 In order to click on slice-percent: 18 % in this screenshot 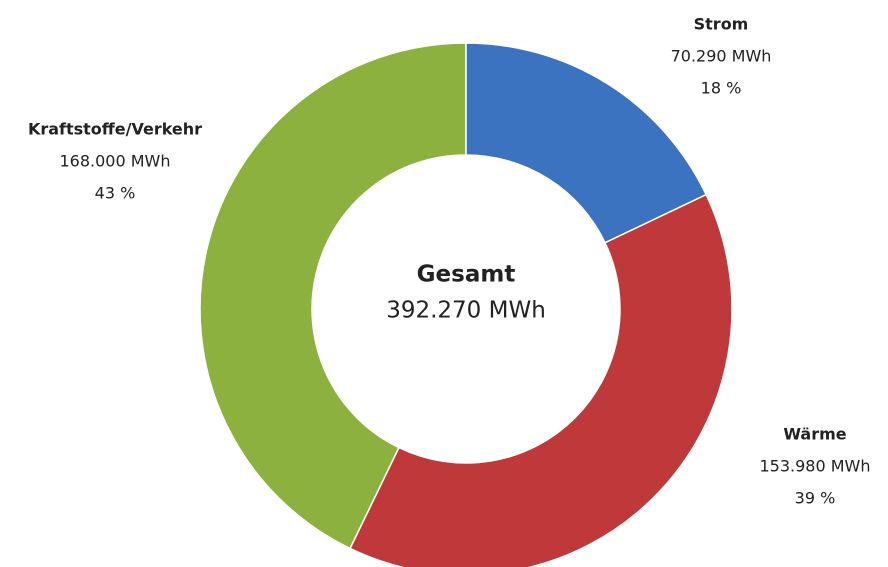, I will do `click(721, 88)`.